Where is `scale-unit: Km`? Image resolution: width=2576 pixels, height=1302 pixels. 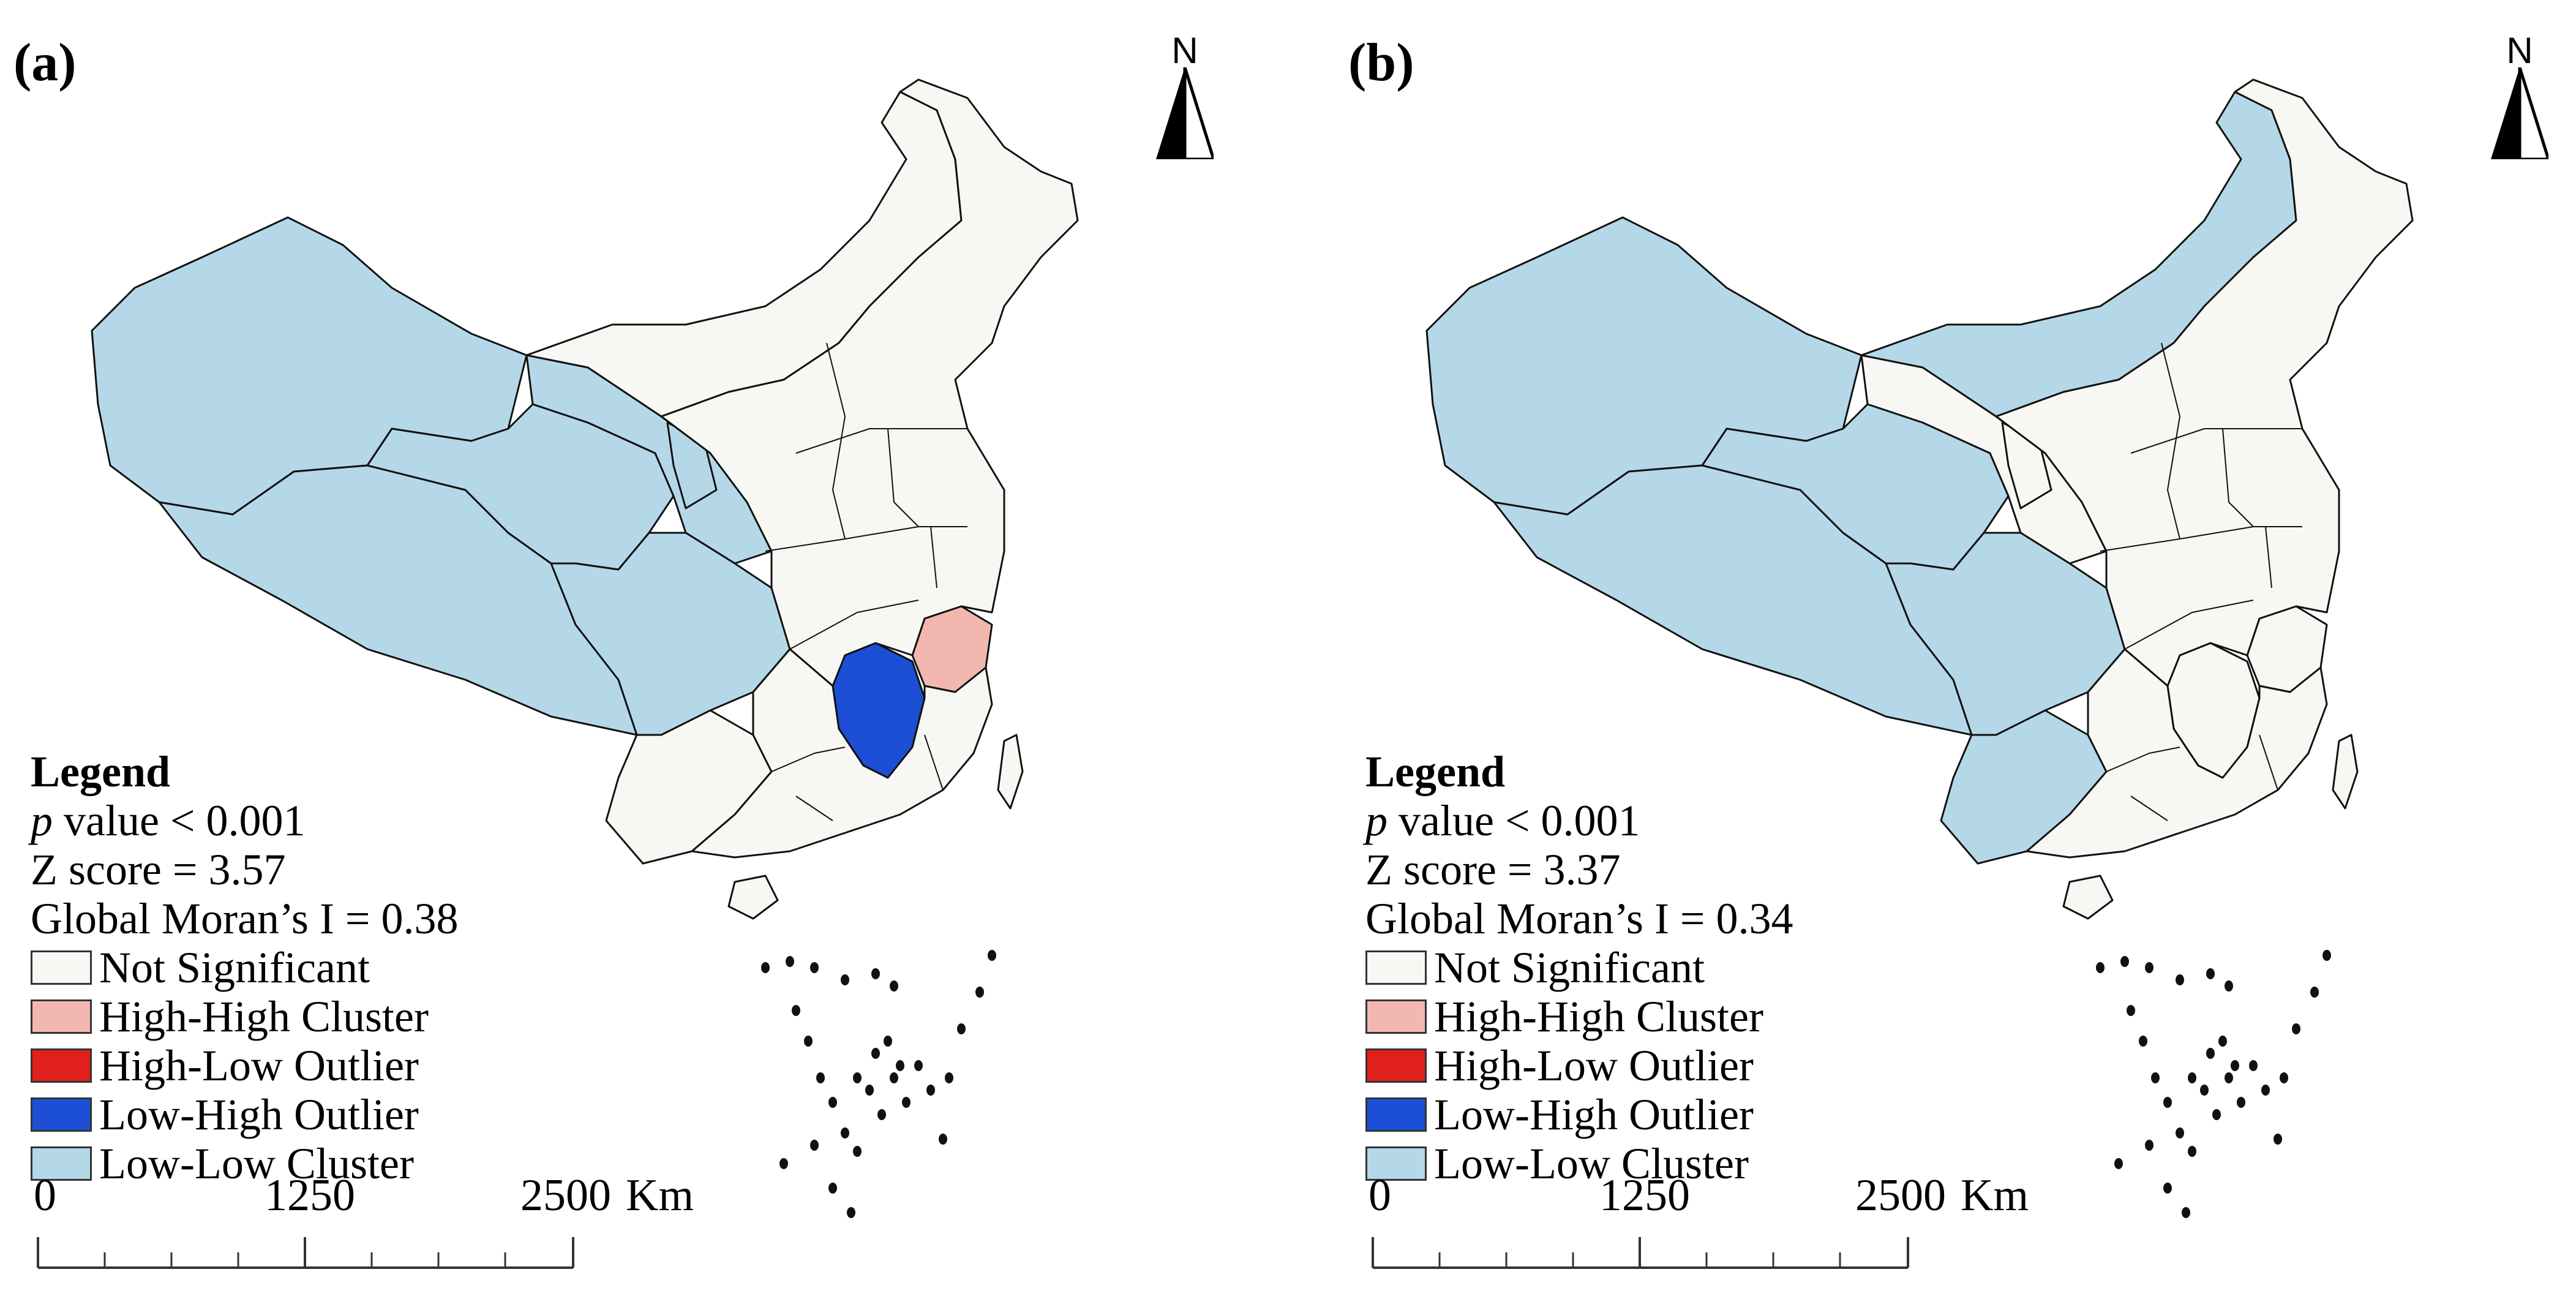
scale-unit: Km is located at coordinates (1995, 1195).